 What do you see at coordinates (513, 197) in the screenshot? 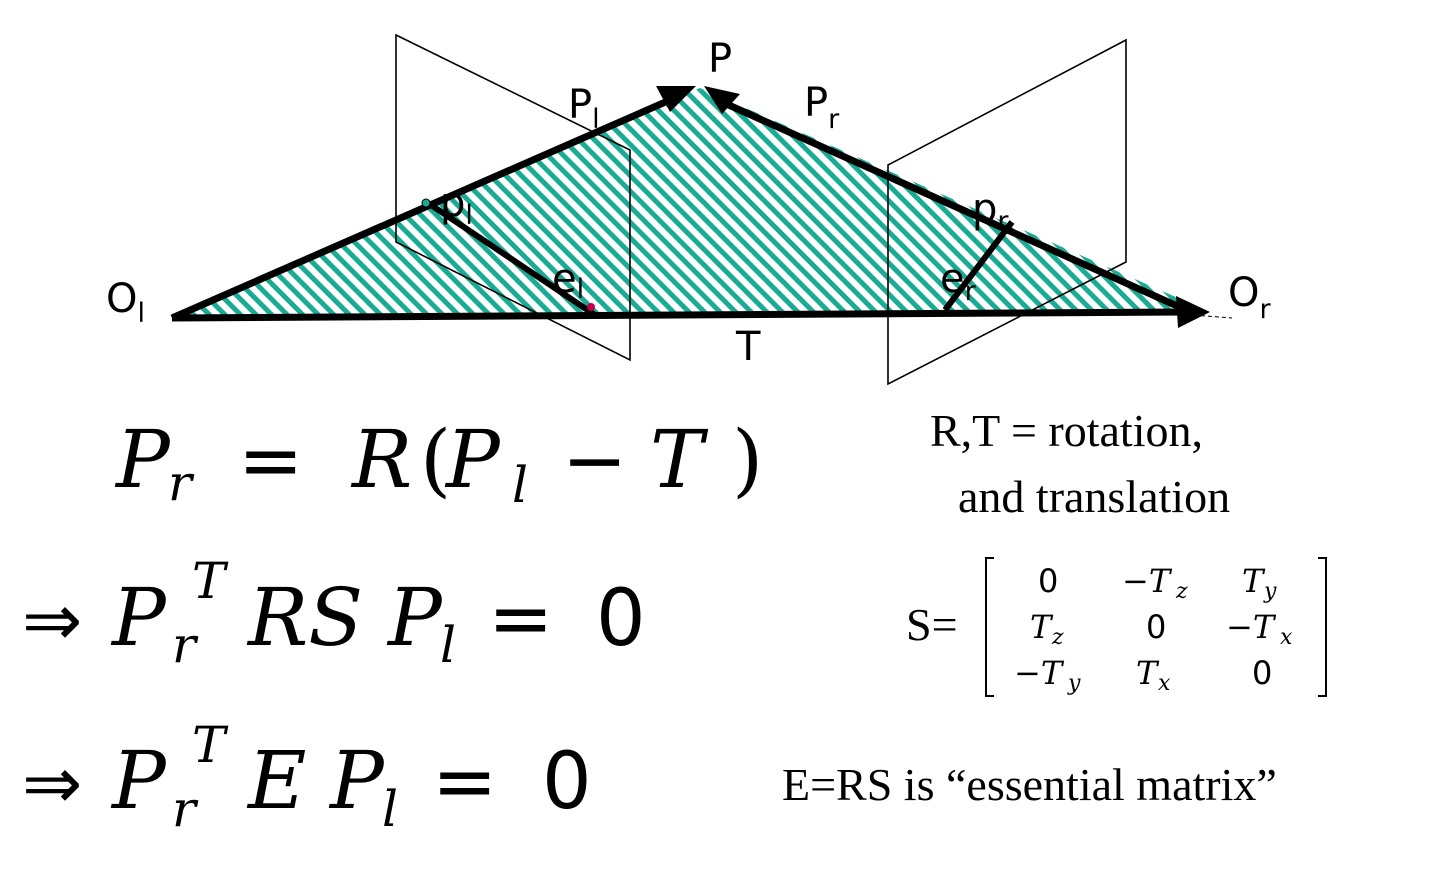
I see `left-image-plane` at bounding box center [513, 197].